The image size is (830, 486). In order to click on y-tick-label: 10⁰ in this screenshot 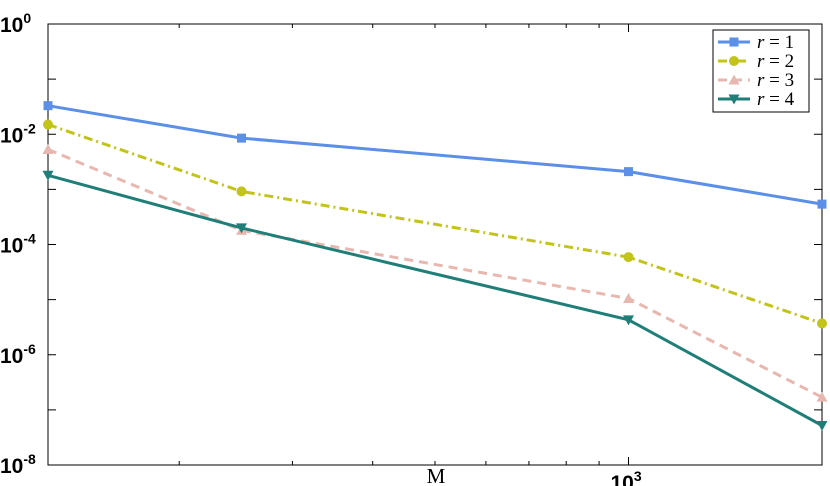, I will do `click(15, 23)`.